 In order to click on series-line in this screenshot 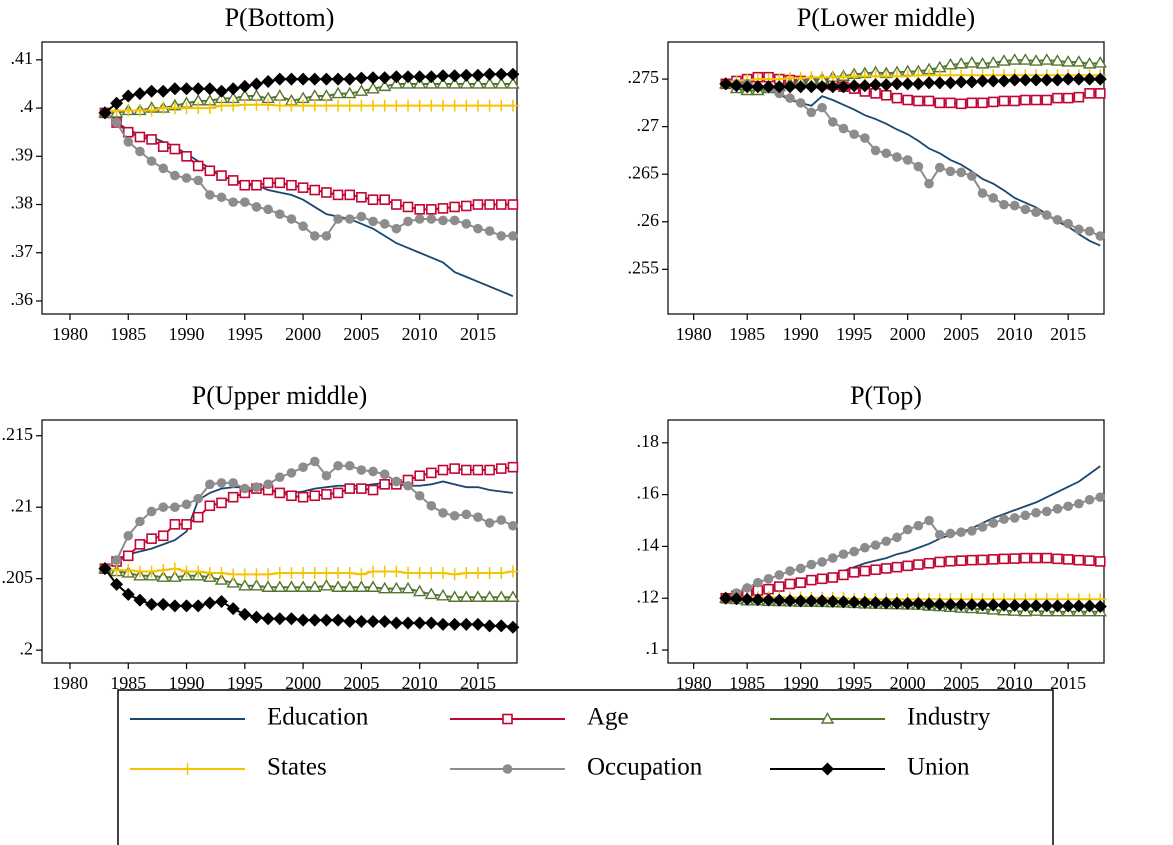, I will do `click(309, 525)`.